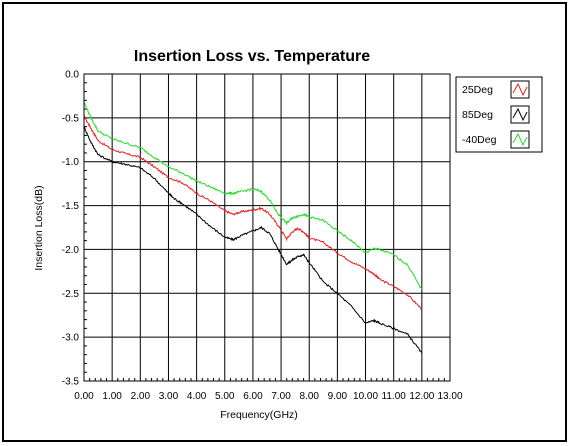  What do you see at coordinates (281, 396) in the screenshot?
I see `x-tick-label: 7.00` at bounding box center [281, 396].